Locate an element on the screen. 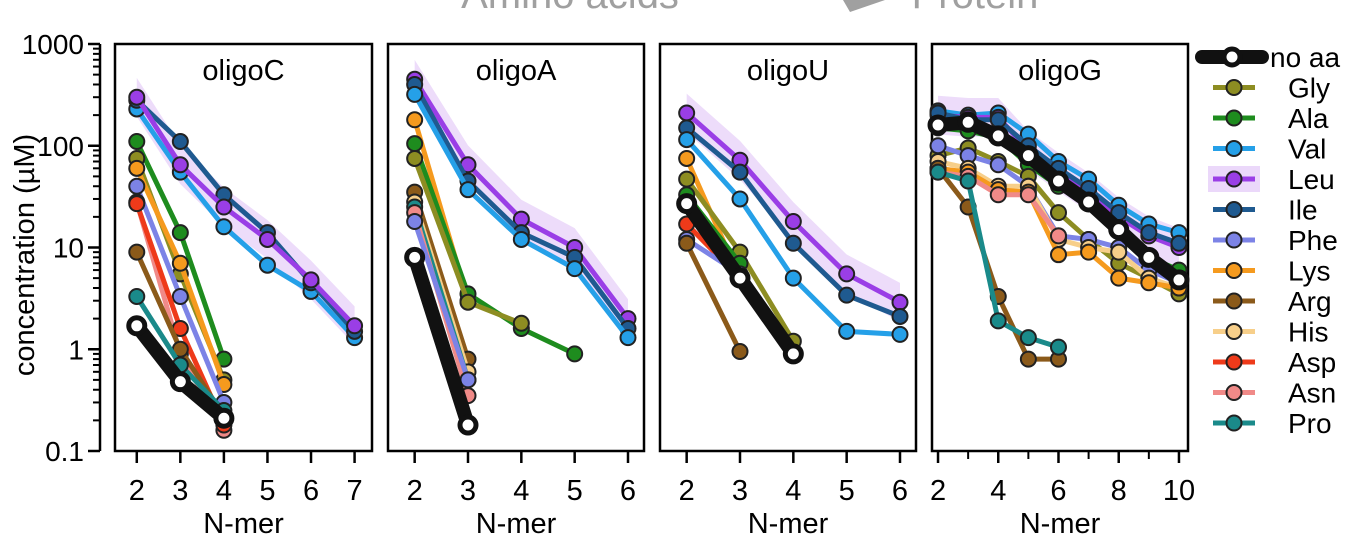 The width and height of the screenshot is (1350, 540). partial-header: Amino acids Protein is located at coordinates (749, 8).